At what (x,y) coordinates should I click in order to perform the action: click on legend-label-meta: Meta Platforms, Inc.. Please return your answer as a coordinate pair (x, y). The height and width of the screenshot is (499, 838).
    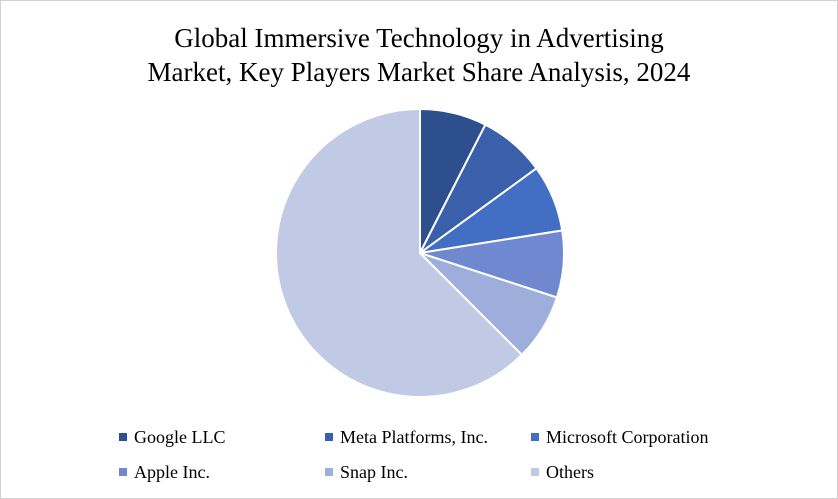
    Looking at the image, I should click on (414, 437).